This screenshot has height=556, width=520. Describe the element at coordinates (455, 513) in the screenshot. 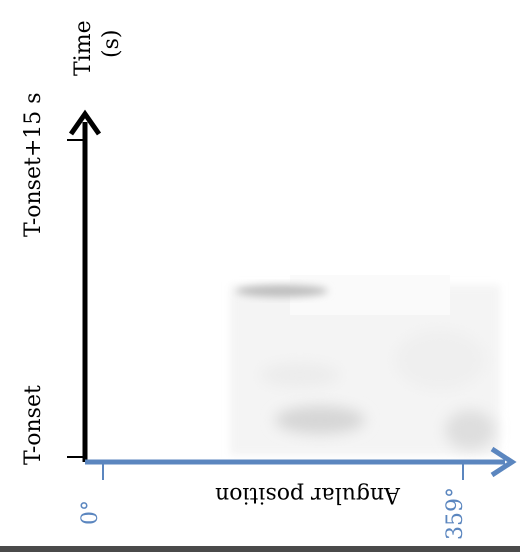

I see `tick-label-359-deg: 359°` at that location.